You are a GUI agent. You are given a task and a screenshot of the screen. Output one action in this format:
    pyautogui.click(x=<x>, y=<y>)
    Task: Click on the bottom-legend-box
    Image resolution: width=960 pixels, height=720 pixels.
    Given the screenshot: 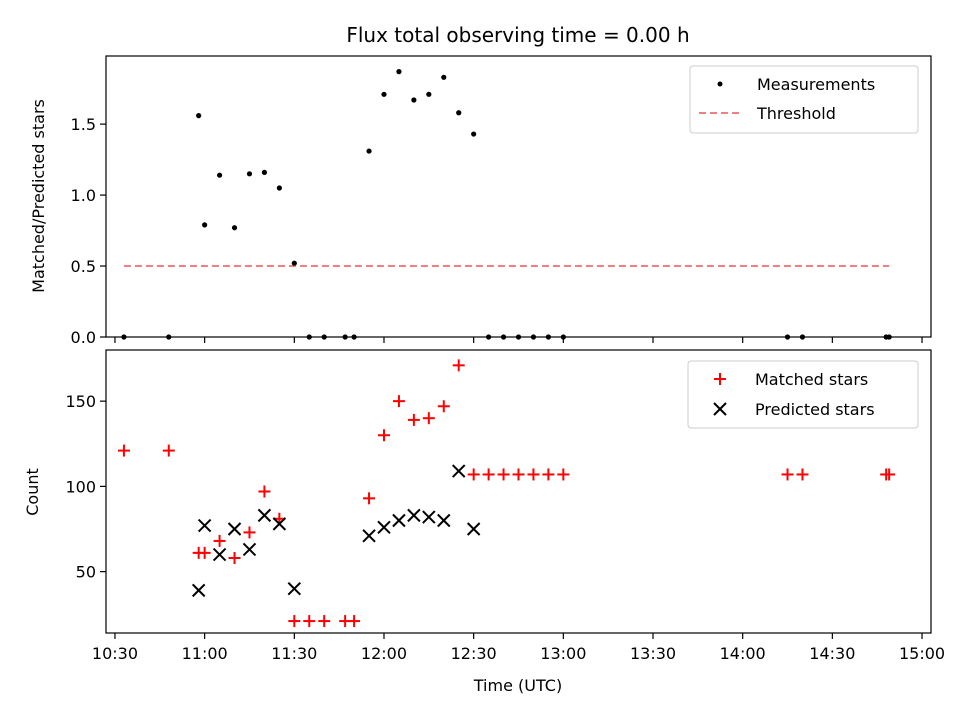 What is the action you would take?
    pyautogui.click(x=803, y=394)
    